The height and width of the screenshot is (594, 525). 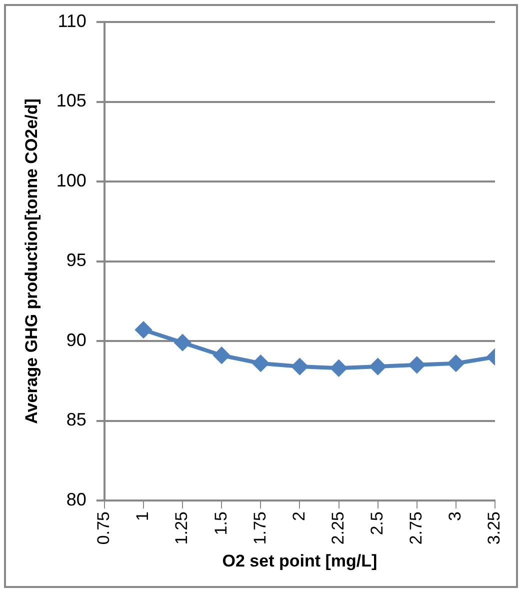 What do you see at coordinates (300, 560) in the screenshot?
I see `x-axis-title: O2 set point [mg/L]` at bounding box center [300, 560].